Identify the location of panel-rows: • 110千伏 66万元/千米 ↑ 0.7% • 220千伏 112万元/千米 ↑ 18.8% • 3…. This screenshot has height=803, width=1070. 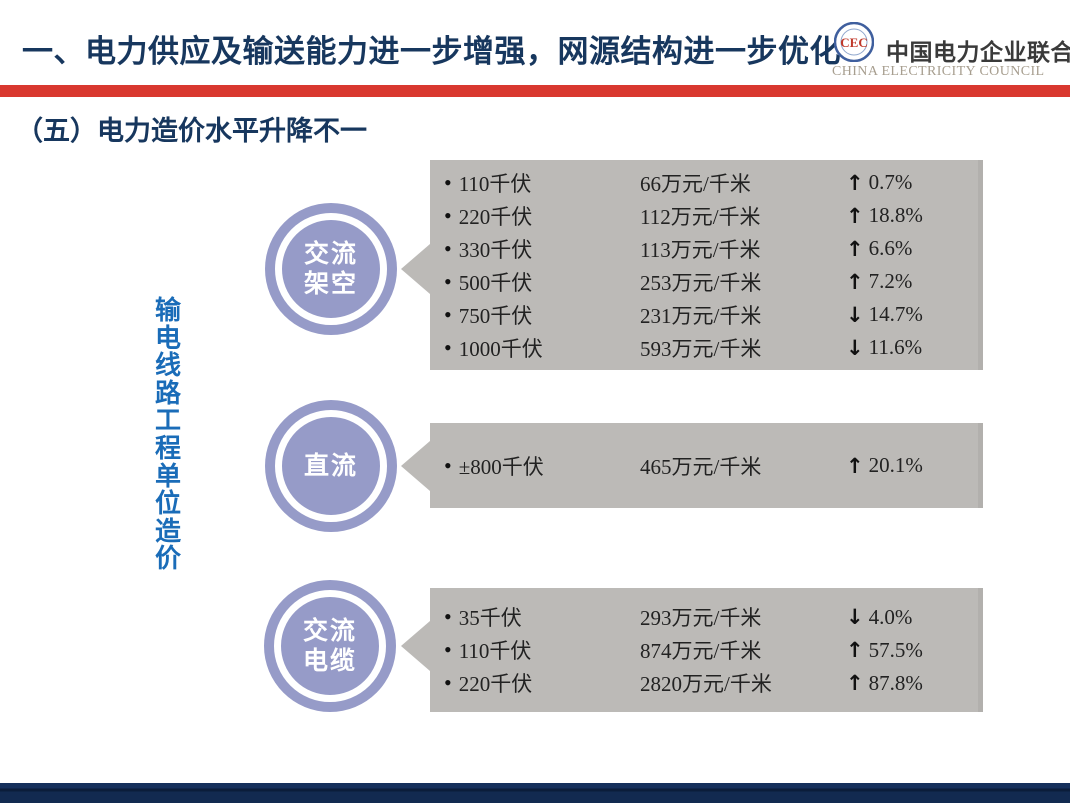
(704, 265).